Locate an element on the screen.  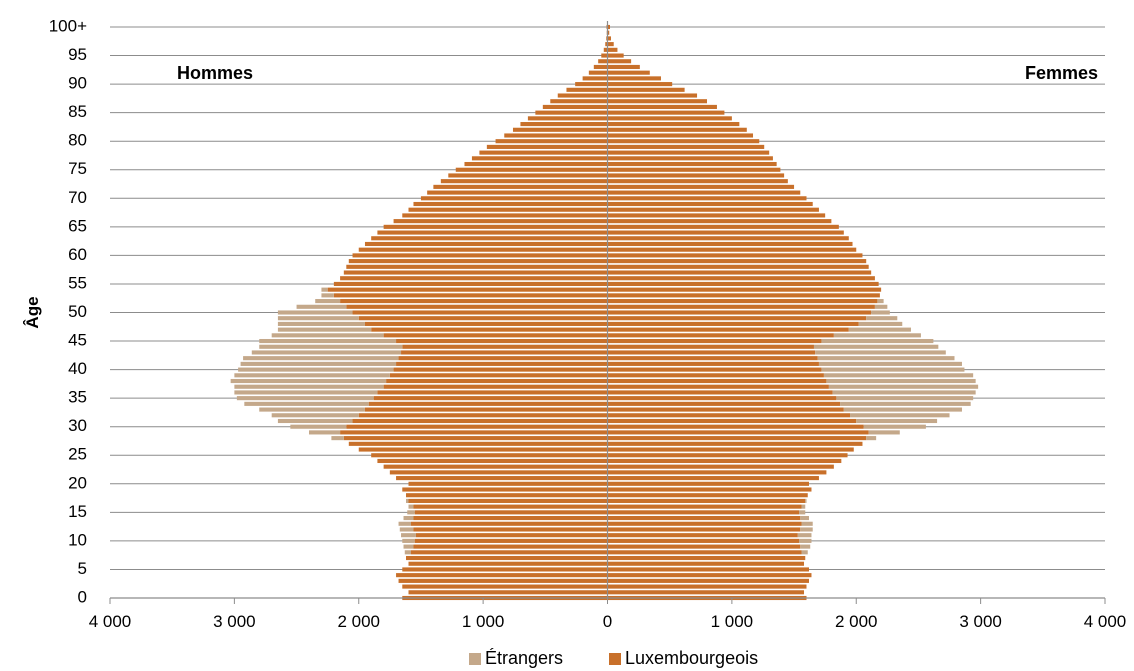
y-tick-label-0: 0 is located at coordinates (82, 596).